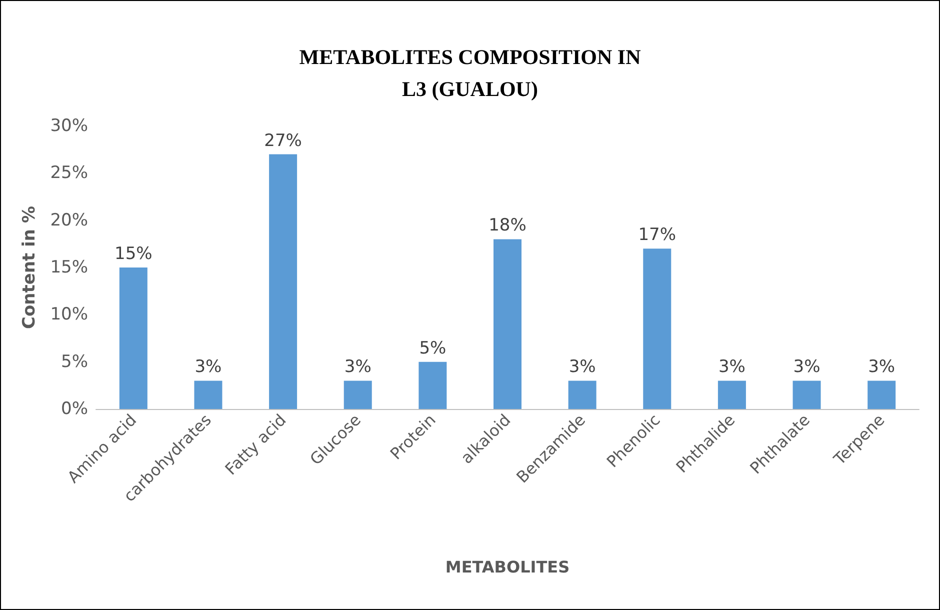 This screenshot has height=610, width=940. I want to click on y-tick-label: 30%, so click(69, 126).